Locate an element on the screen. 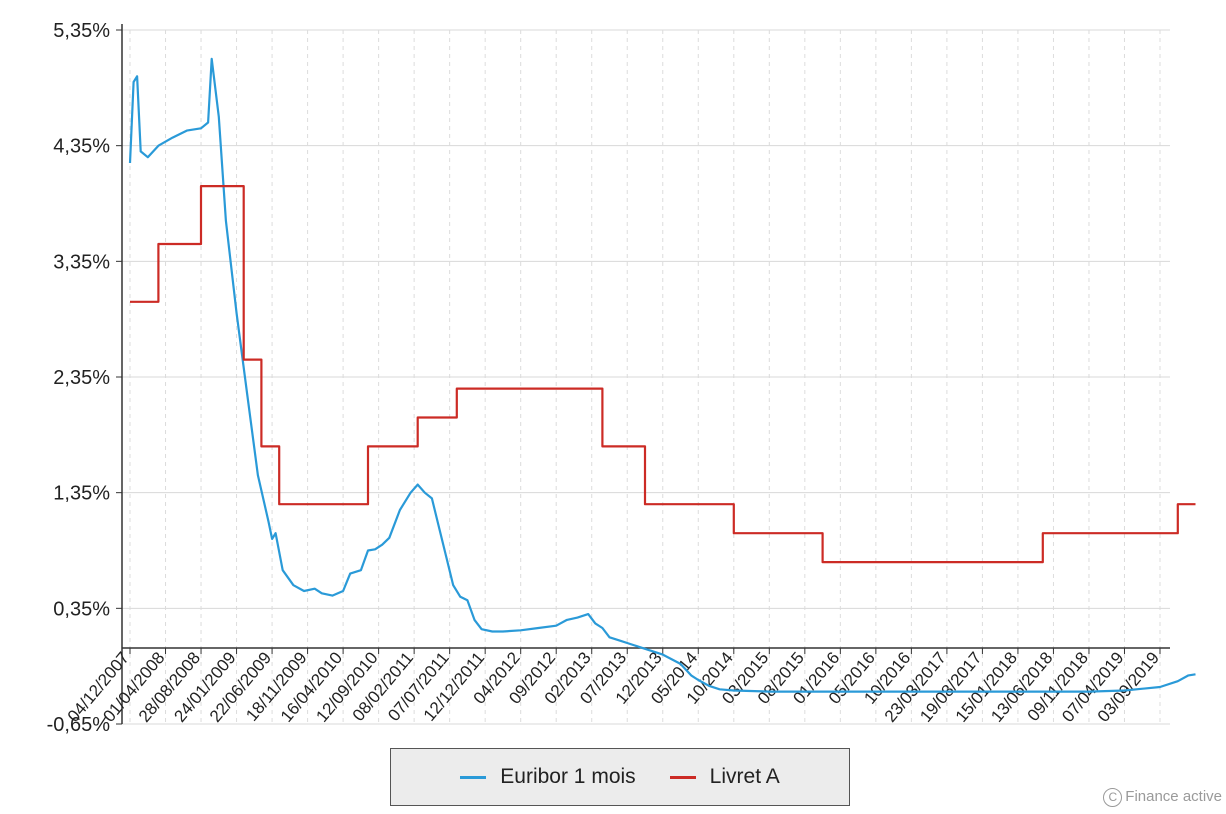 The height and width of the screenshot is (814, 1226). legend-swatch-euribor is located at coordinates (473, 777).